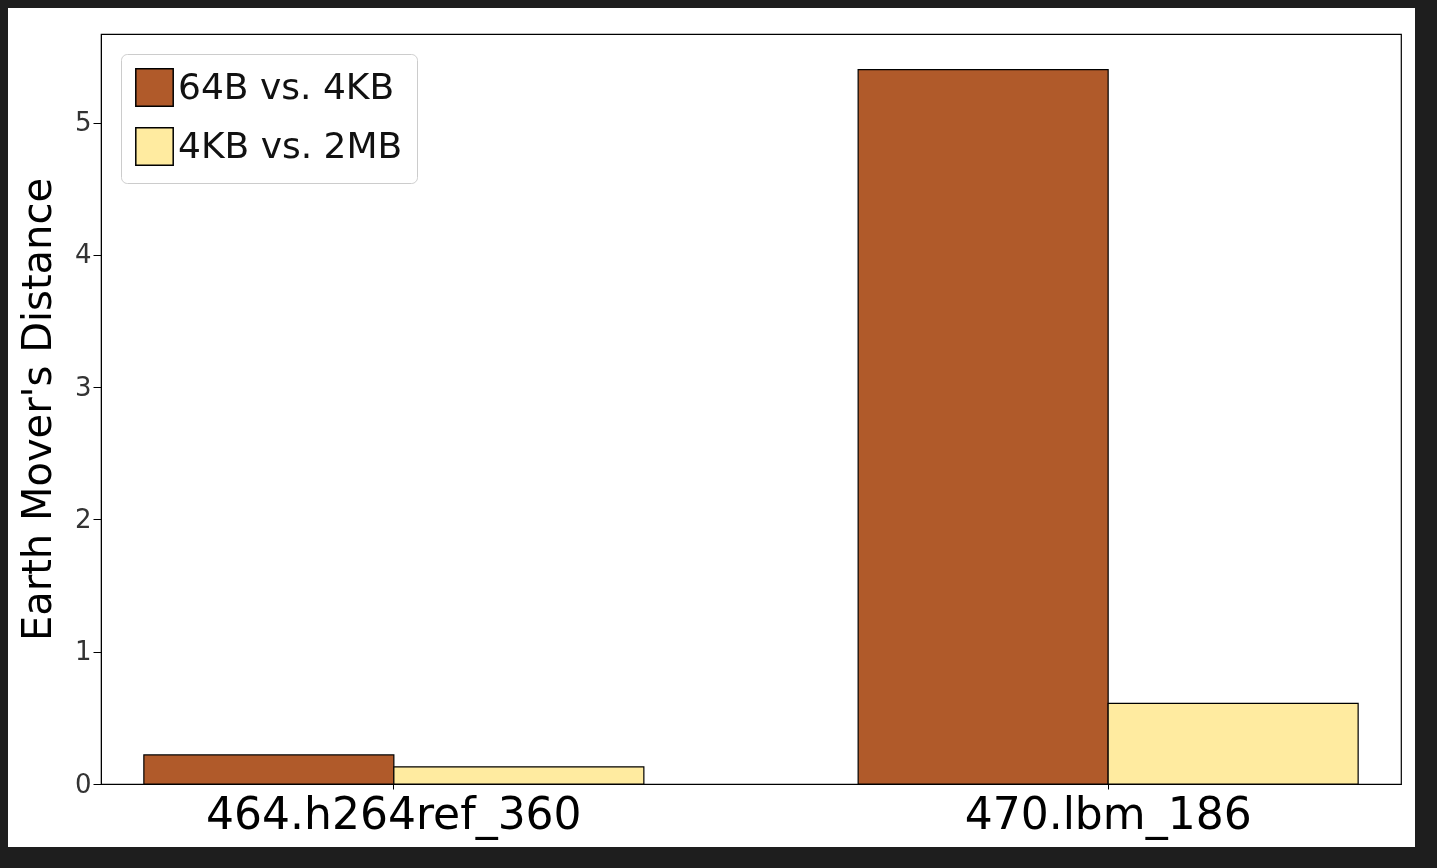 Image resolution: width=1437 pixels, height=868 pixels. I want to click on y-tick-label: 4, so click(83, 254).